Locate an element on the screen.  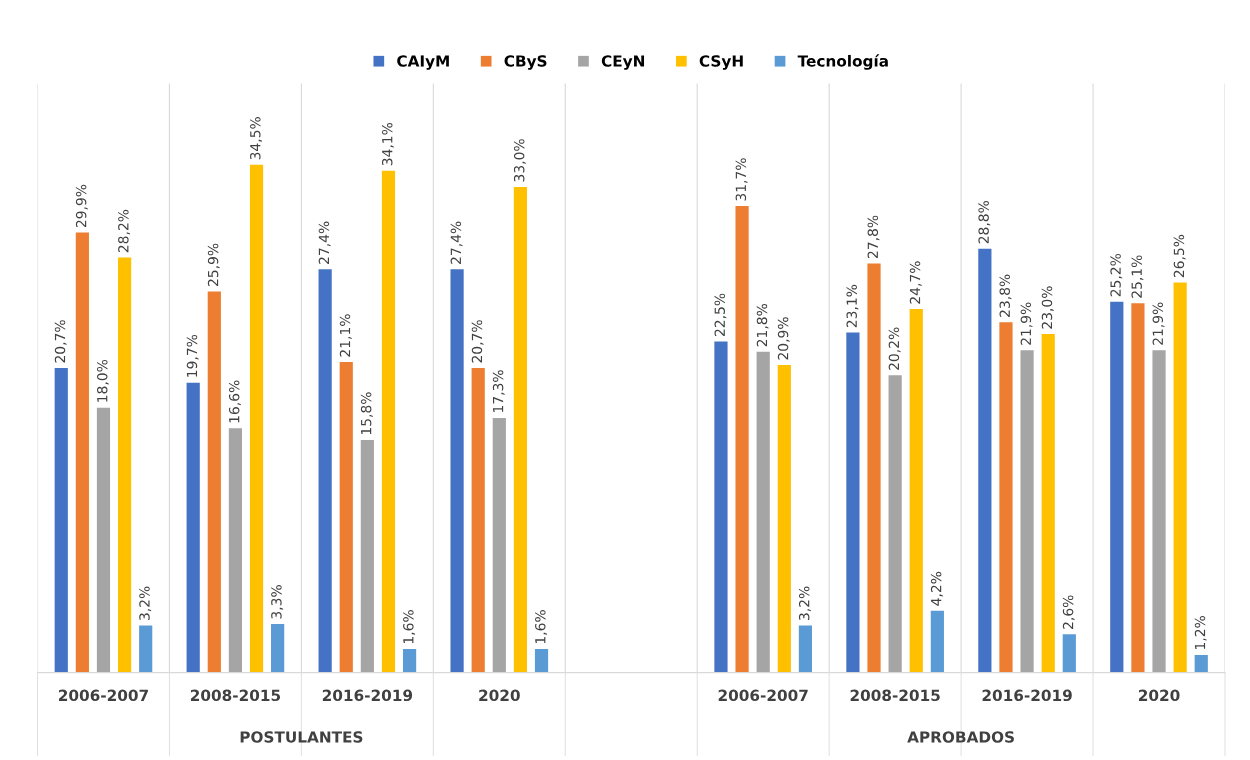
data-label: 19,7% is located at coordinates (192, 355).